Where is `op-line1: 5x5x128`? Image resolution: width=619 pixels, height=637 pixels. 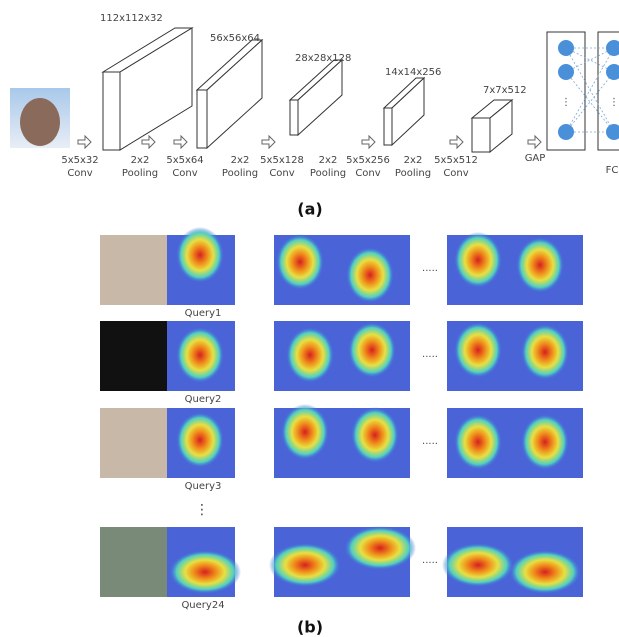
op-line1: 5x5x128 is located at coordinates (282, 160).